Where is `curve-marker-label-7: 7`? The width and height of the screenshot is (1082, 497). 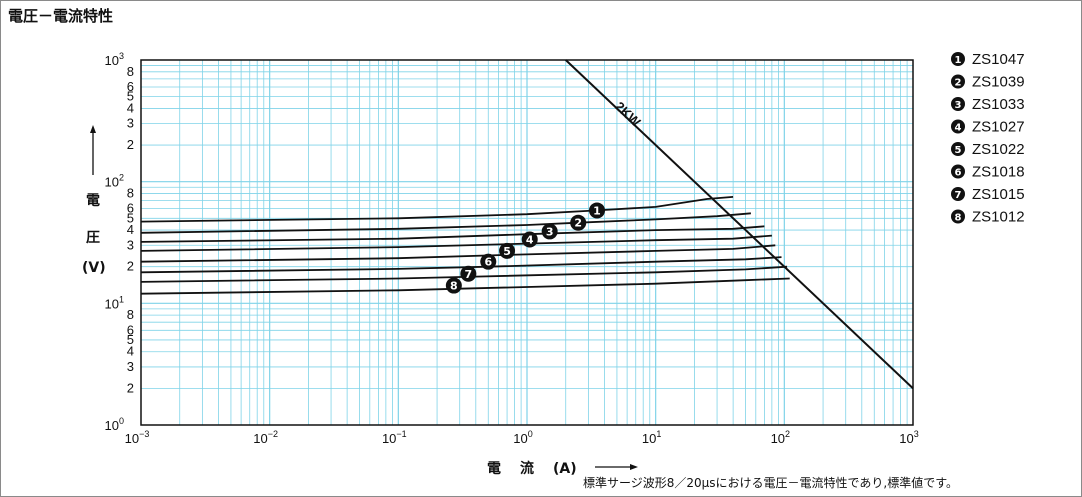 curve-marker-label-7: 7 is located at coordinates (469, 274).